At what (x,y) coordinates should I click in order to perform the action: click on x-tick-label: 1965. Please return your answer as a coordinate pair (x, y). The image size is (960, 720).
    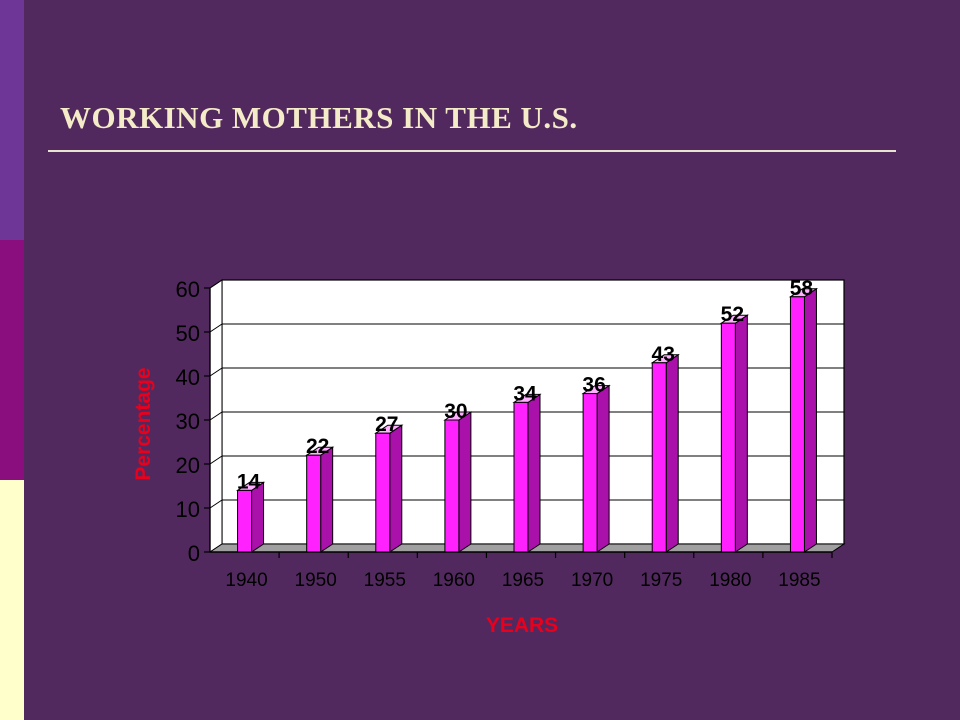
    Looking at the image, I should click on (523, 580).